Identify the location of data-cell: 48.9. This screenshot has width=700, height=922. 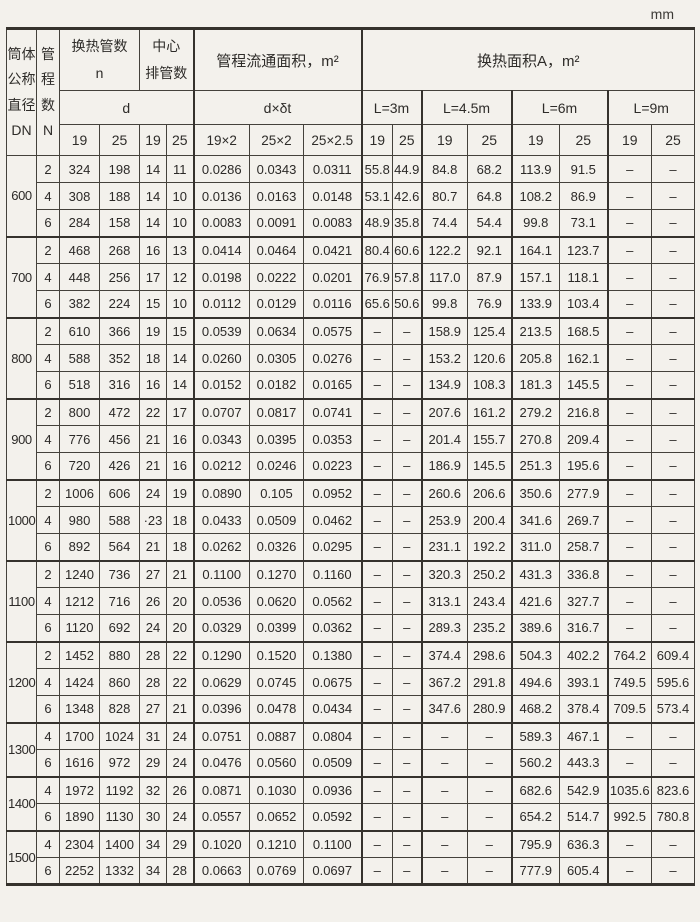
(376, 223).